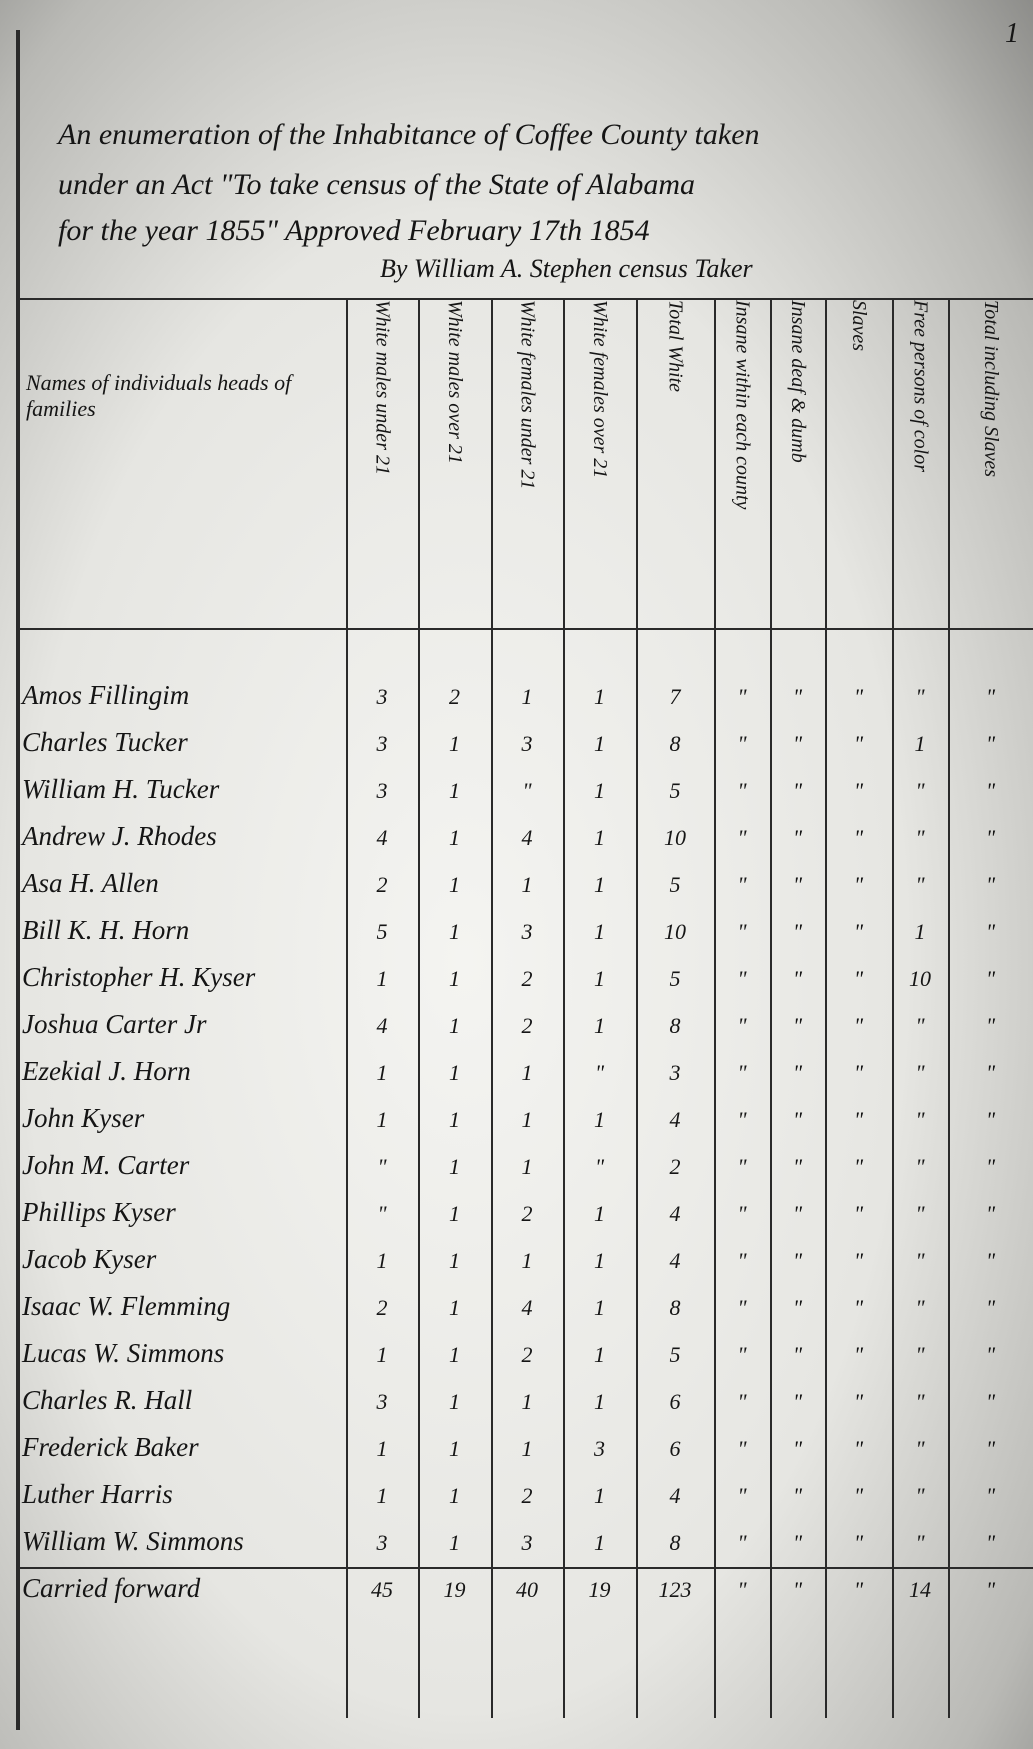 This screenshot has height=1749, width=1033. What do you see at coordinates (133, 1541) in the screenshot?
I see `household-name: William W. Simmons` at bounding box center [133, 1541].